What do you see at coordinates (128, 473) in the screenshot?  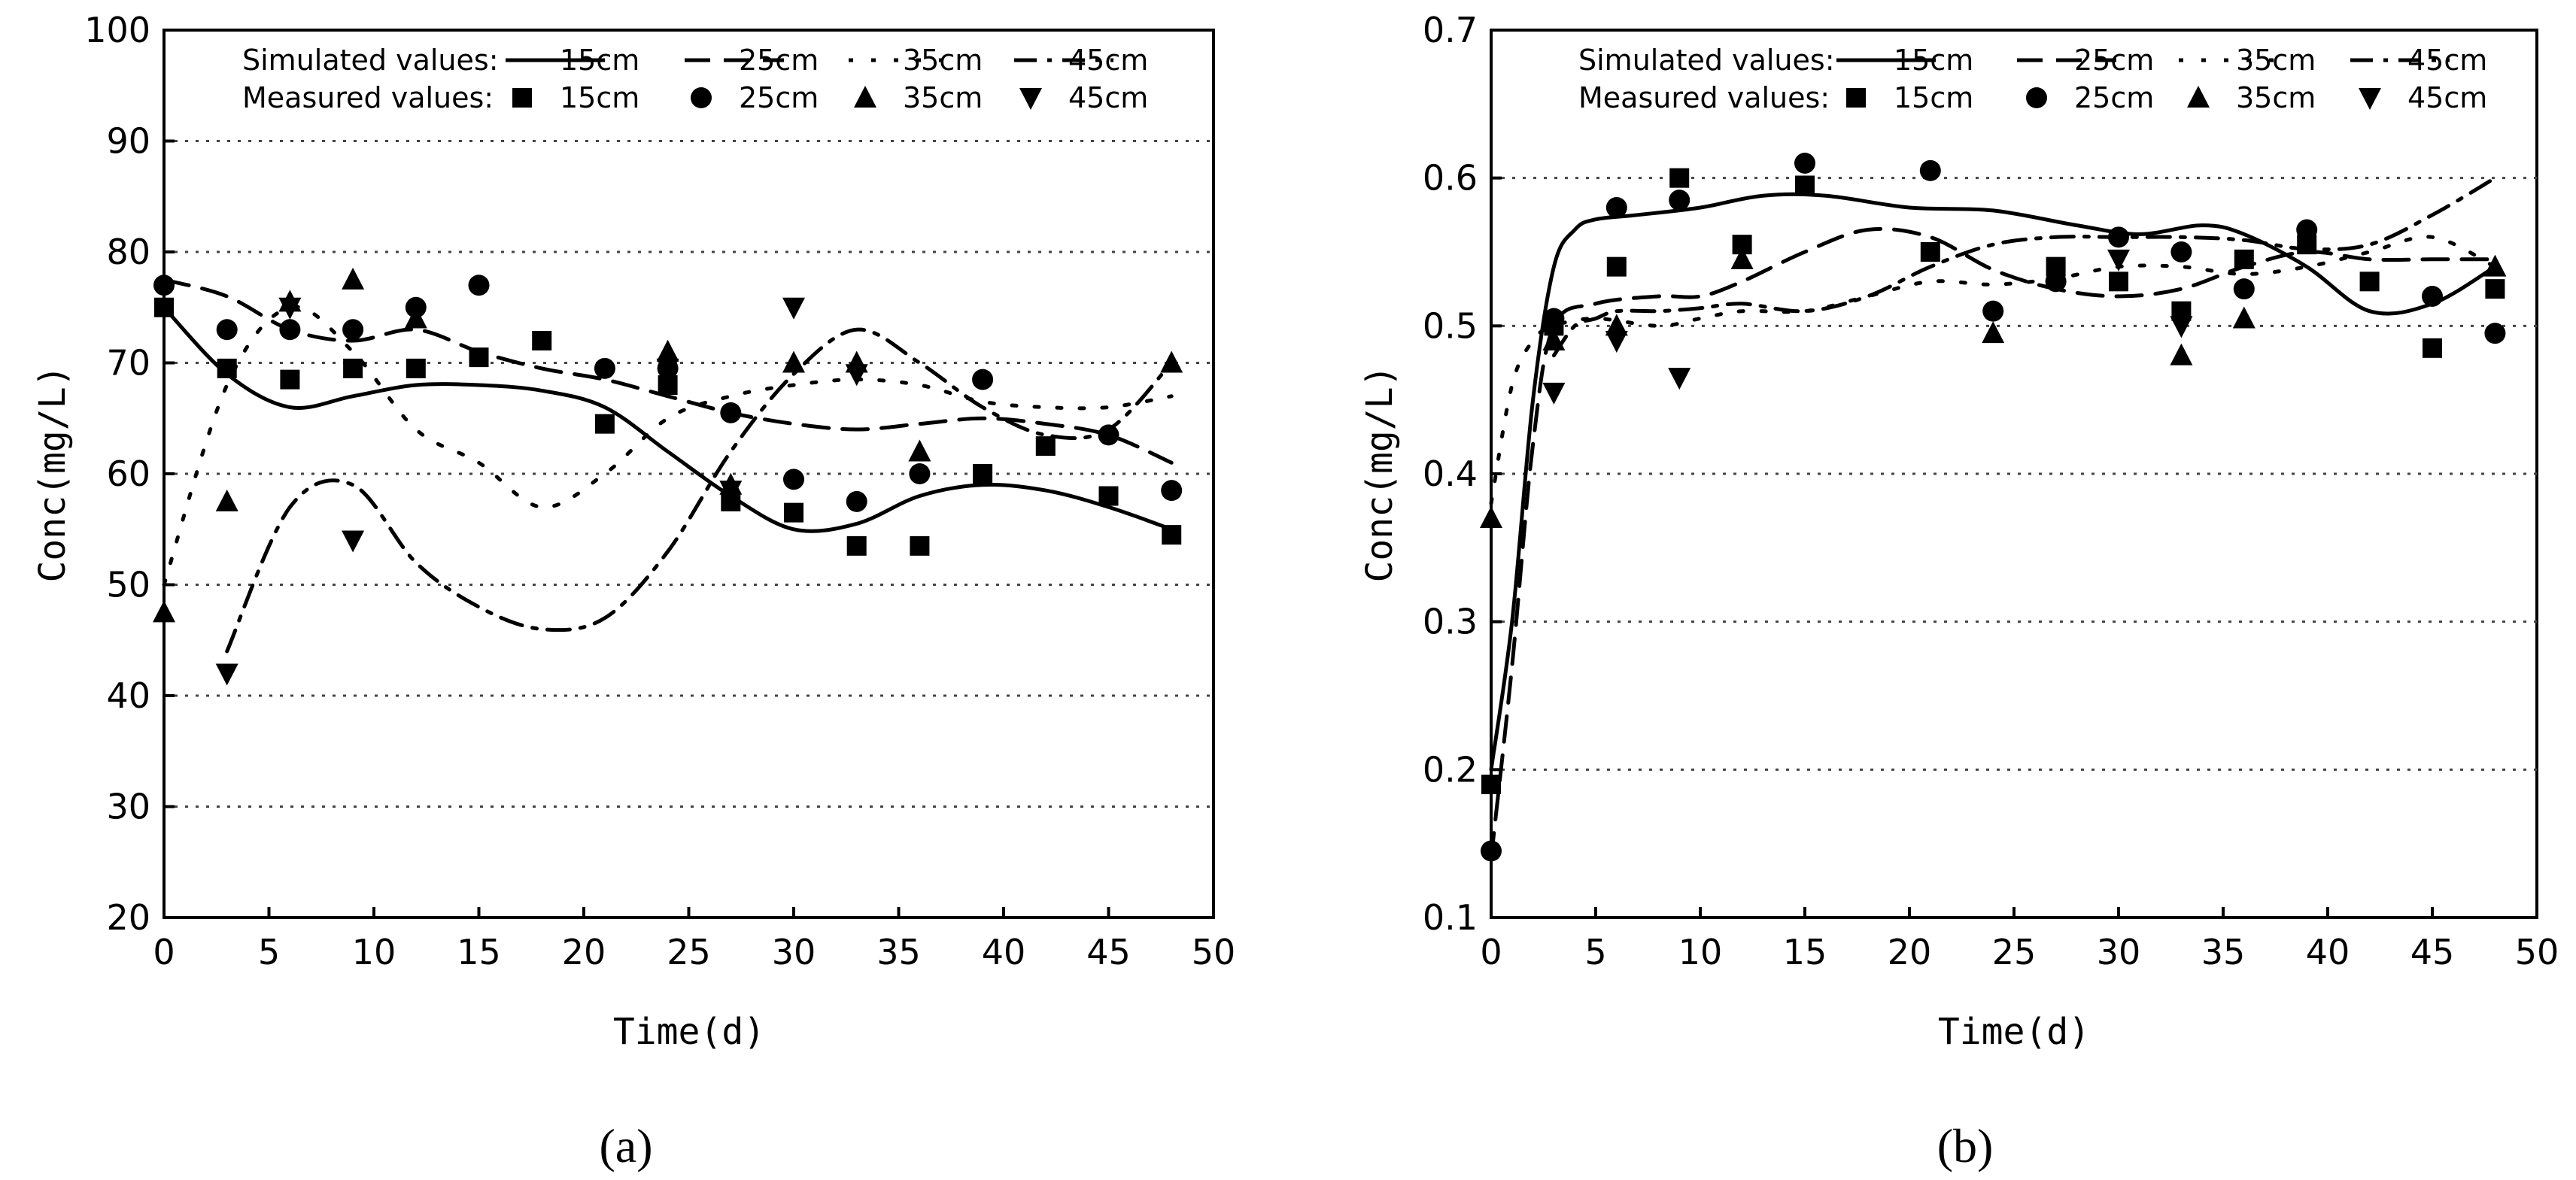 I see `panel-a-y-tick-label: 60` at bounding box center [128, 473].